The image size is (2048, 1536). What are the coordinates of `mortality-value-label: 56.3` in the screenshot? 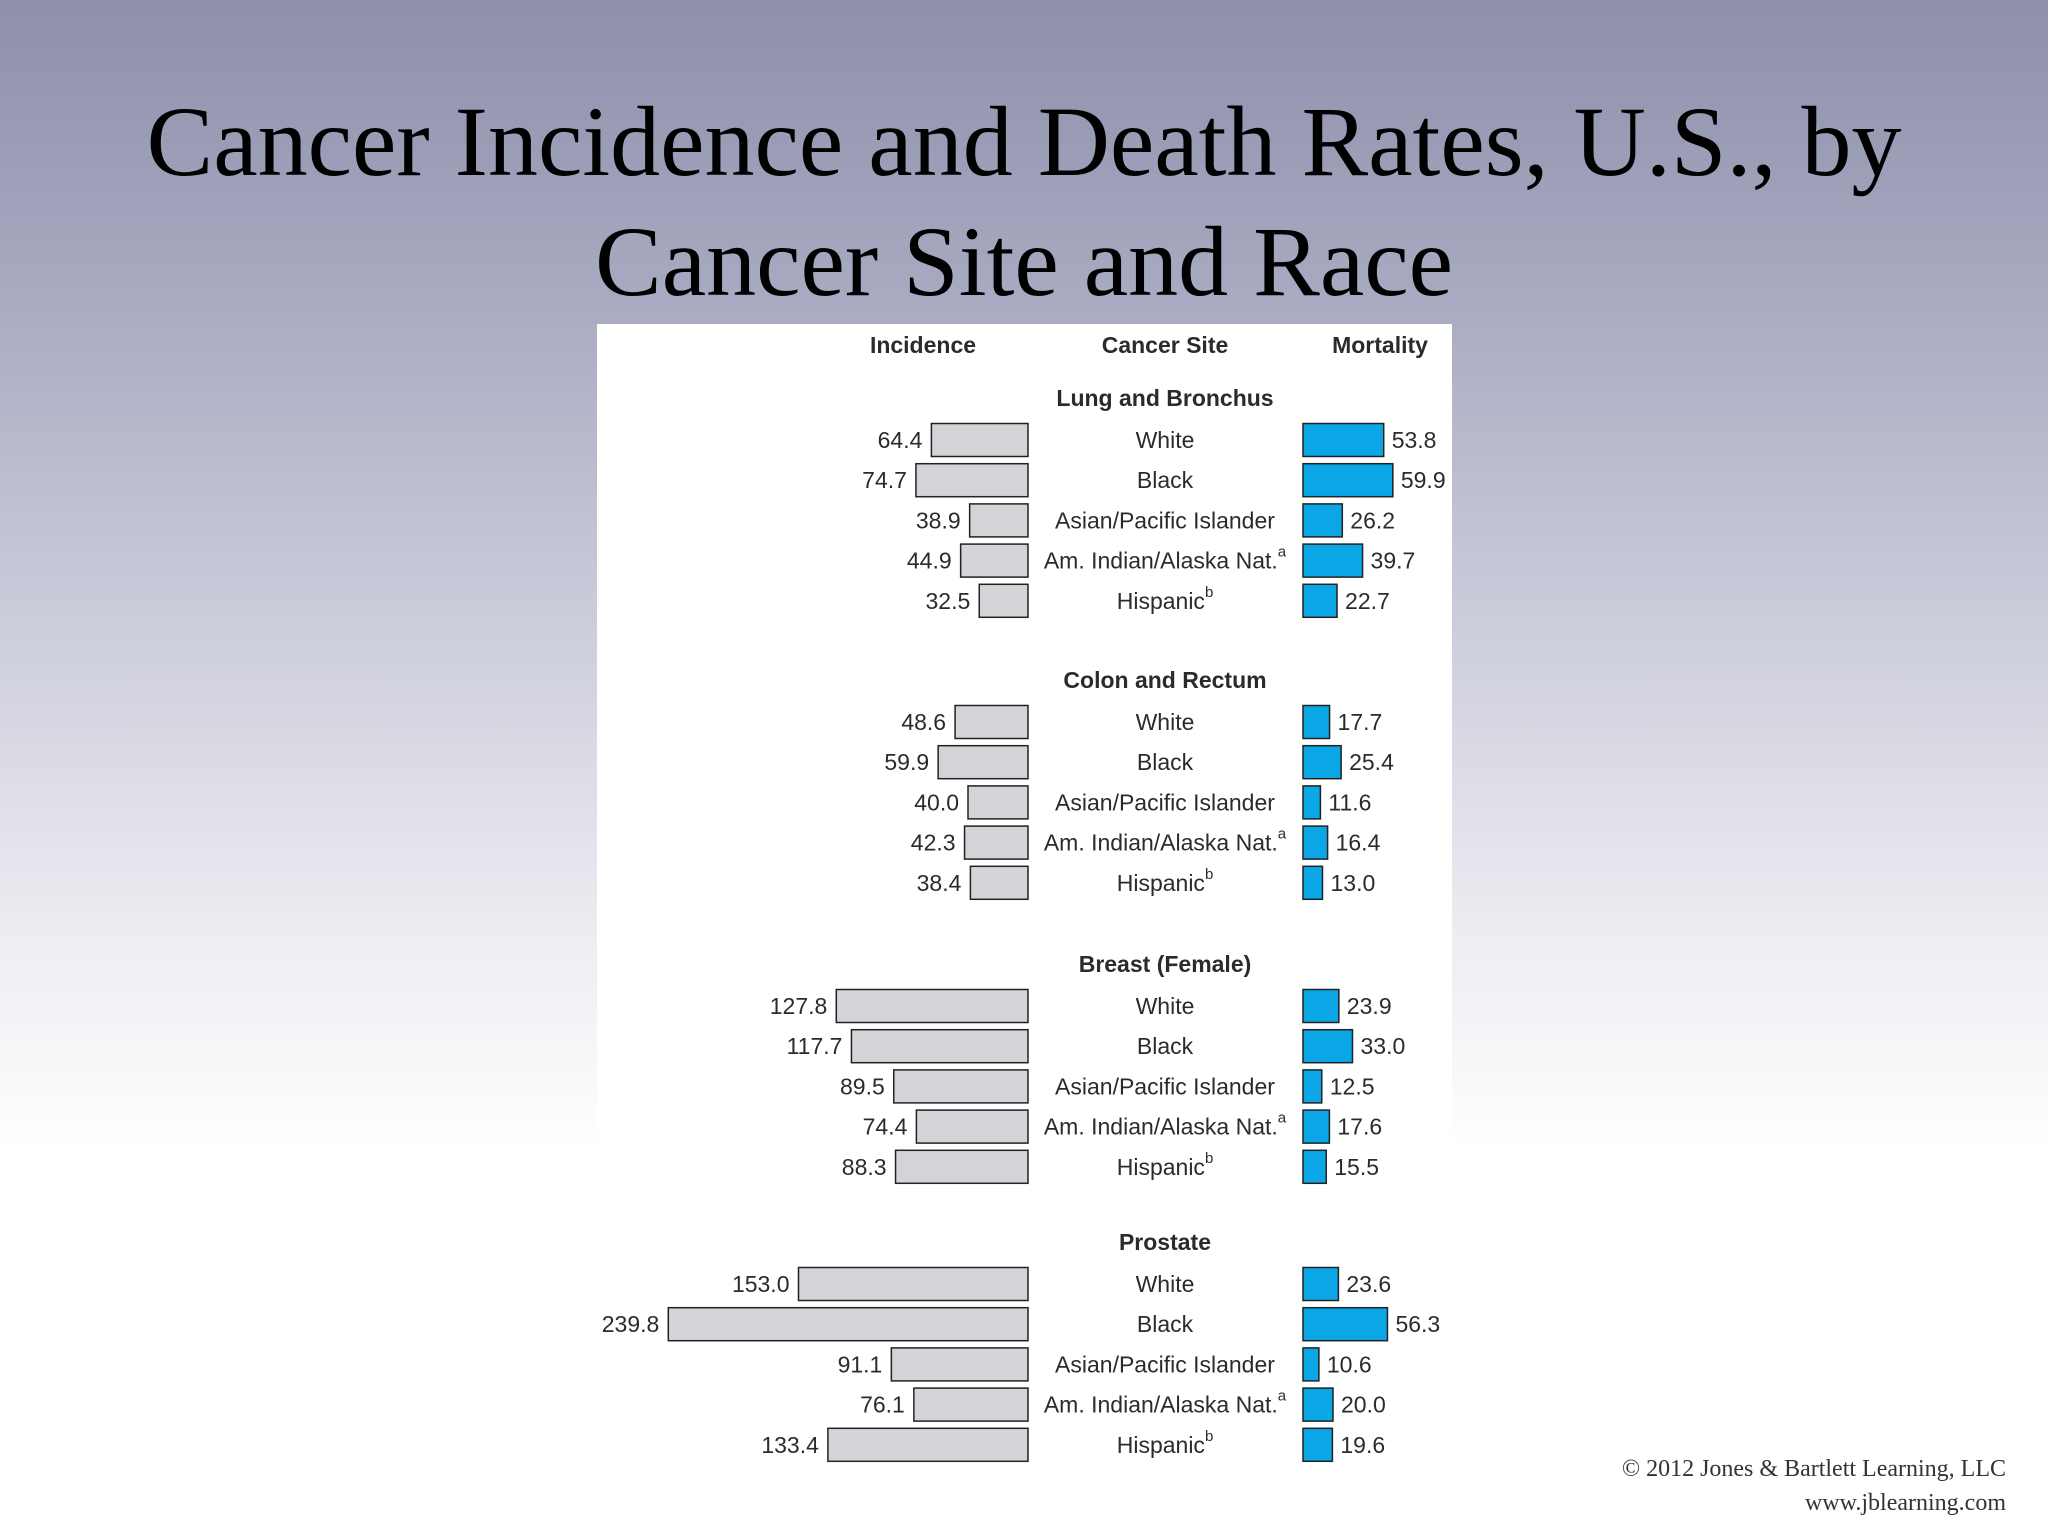 It's located at (1417, 1324).